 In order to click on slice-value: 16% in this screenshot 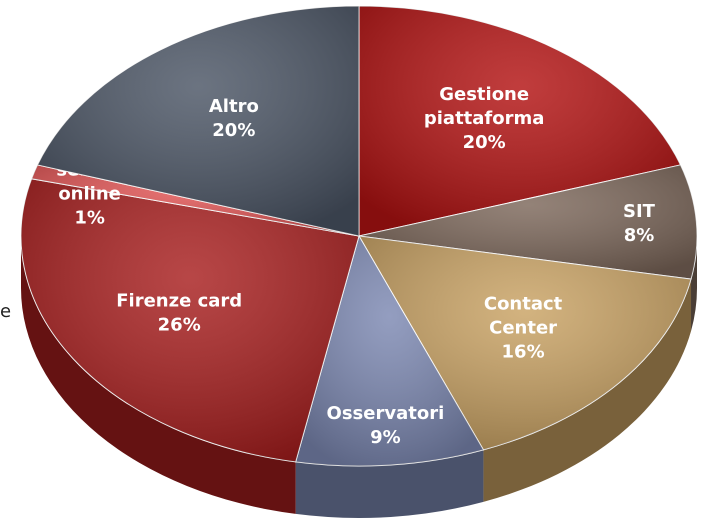, I will do `click(523, 351)`.